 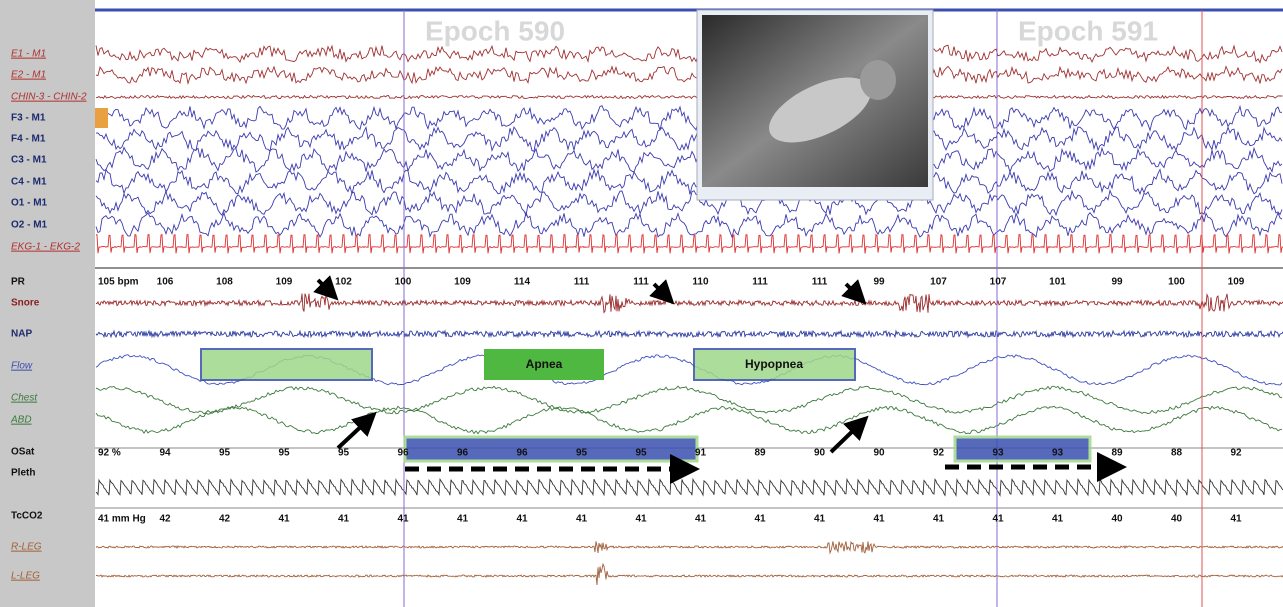 What do you see at coordinates (23, 473) in the screenshot?
I see `channel-label: Pleth` at bounding box center [23, 473].